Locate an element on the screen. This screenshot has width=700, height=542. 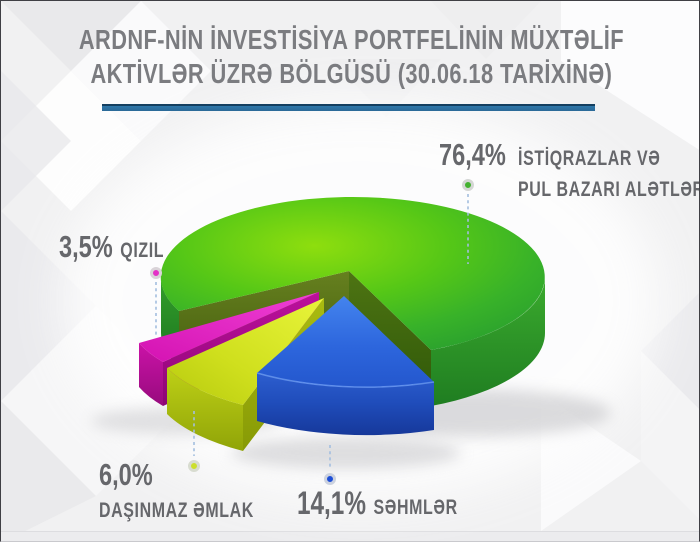
bottom-strip is located at coordinates (350, 536).